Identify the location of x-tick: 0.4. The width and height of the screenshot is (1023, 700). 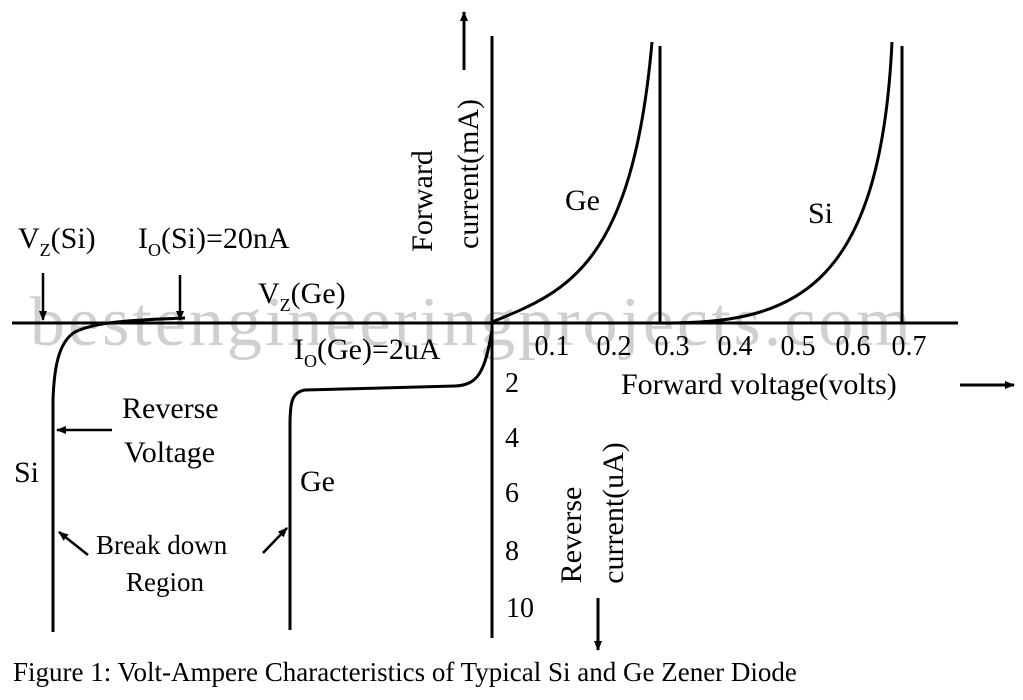
(735, 346).